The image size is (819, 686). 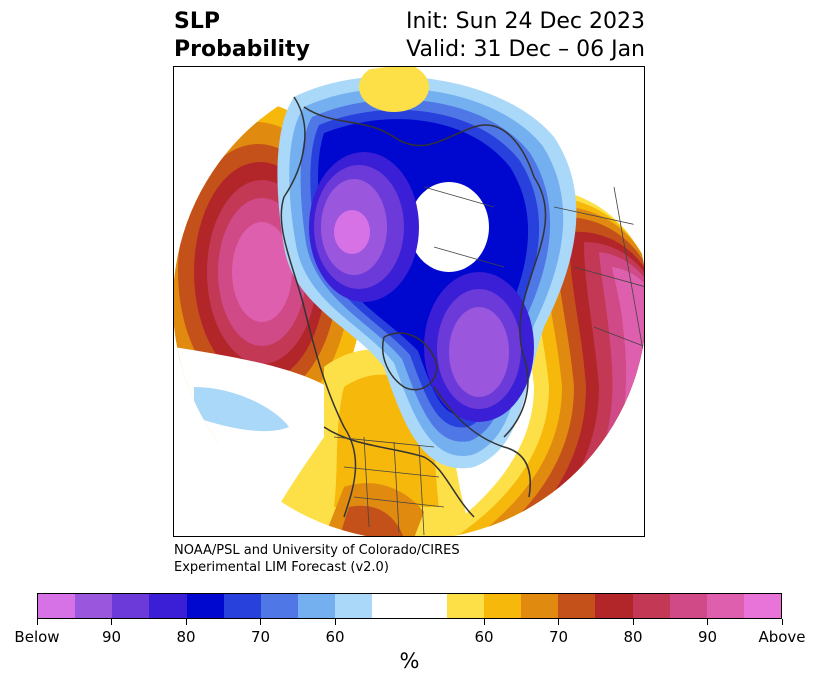 What do you see at coordinates (242, 49) in the screenshot?
I see `product-label: Probability` at bounding box center [242, 49].